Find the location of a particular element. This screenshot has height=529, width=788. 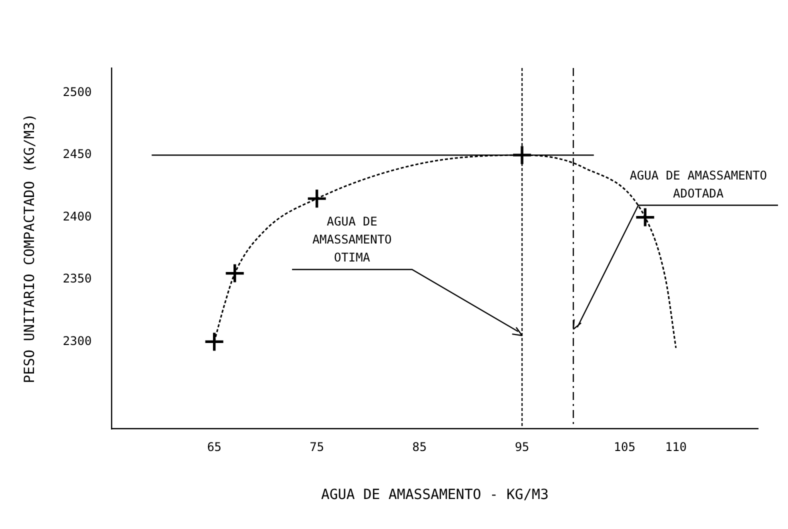

annotation: AGUA DE AMASSAMENTO ADOTADA is located at coordinates (698, 184).